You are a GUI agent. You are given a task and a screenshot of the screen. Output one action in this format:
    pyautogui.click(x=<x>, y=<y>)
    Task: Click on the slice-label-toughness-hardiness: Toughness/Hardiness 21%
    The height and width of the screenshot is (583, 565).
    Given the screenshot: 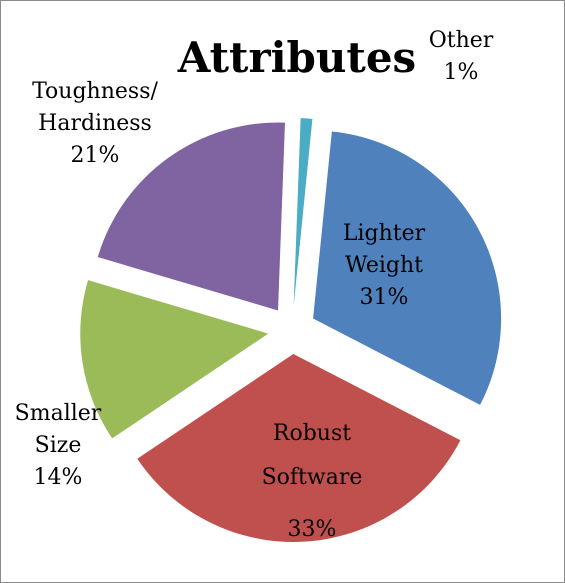 What is the action you would take?
    pyautogui.click(x=95, y=123)
    